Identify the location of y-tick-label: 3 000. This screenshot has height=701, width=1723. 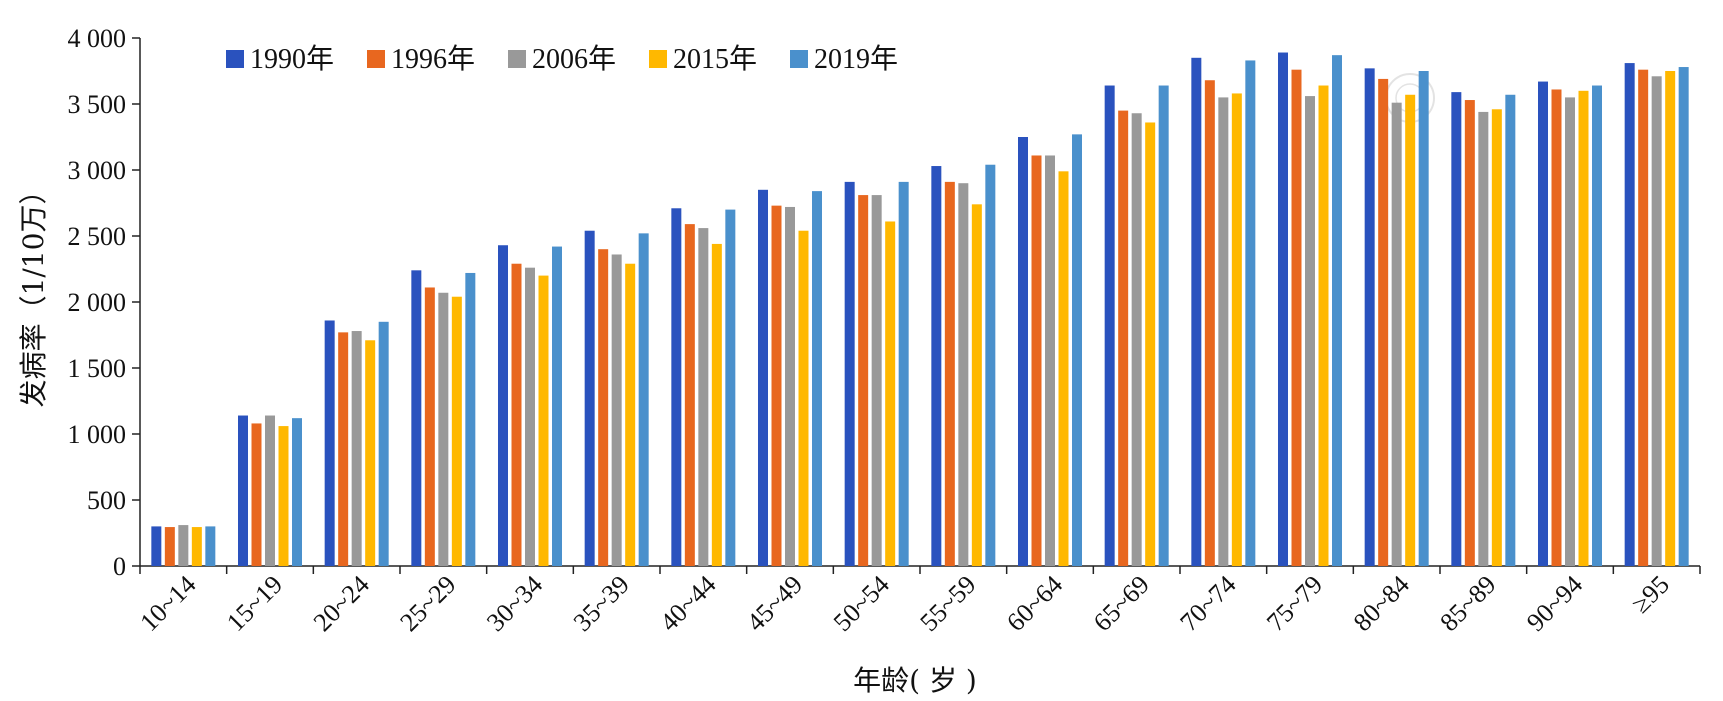
(97, 170).